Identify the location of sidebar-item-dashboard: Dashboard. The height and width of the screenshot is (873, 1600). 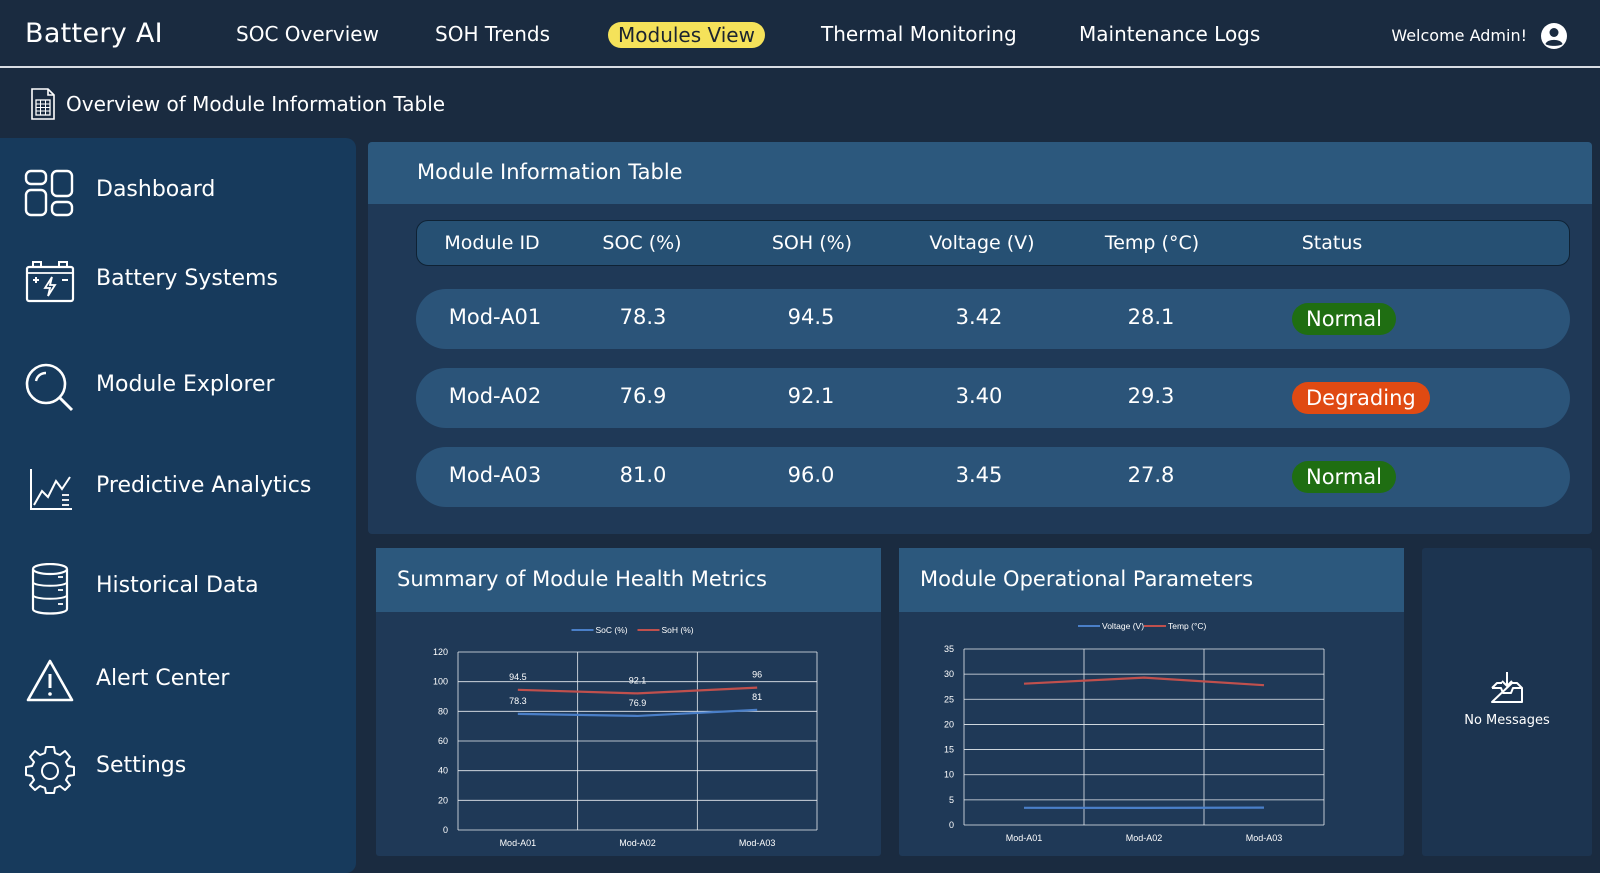
(178, 192).